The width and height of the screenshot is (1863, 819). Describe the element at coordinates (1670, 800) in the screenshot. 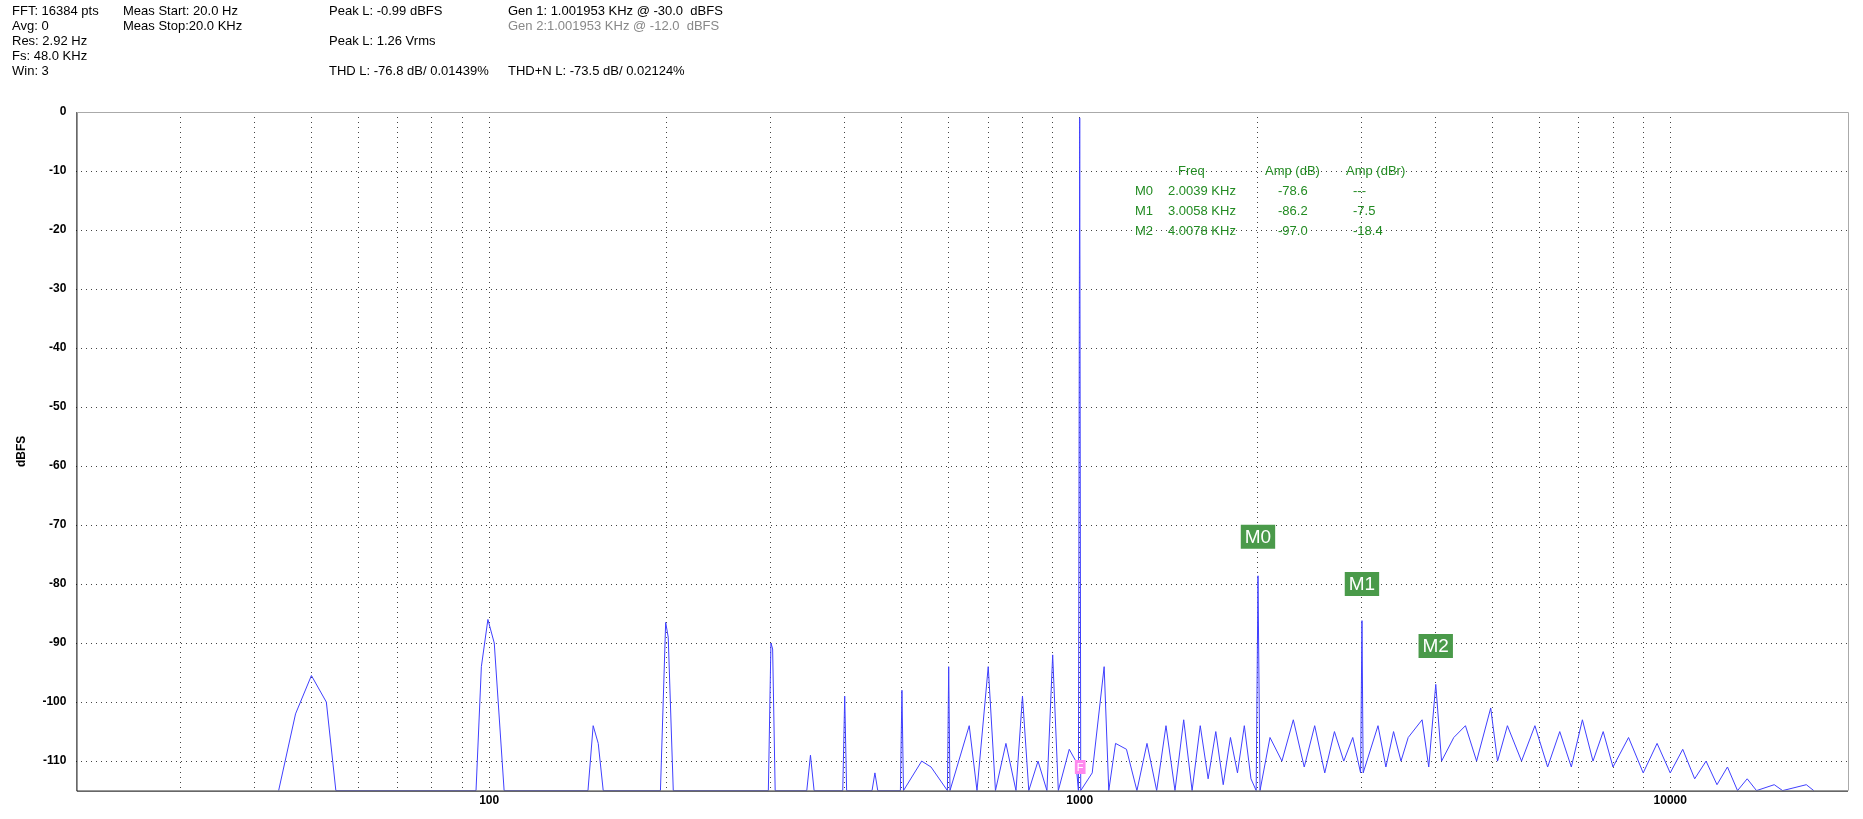

I see `x-tick-label: 10000` at that location.